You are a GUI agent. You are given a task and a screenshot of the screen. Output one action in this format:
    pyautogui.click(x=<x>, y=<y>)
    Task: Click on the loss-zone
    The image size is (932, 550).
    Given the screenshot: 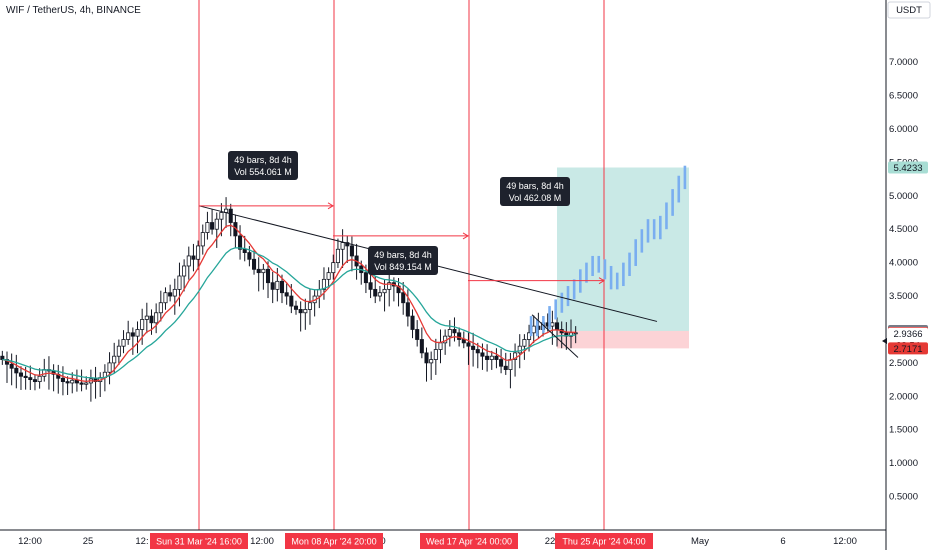 What is the action you would take?
    pyautogui.click(x=623, y=339)
    